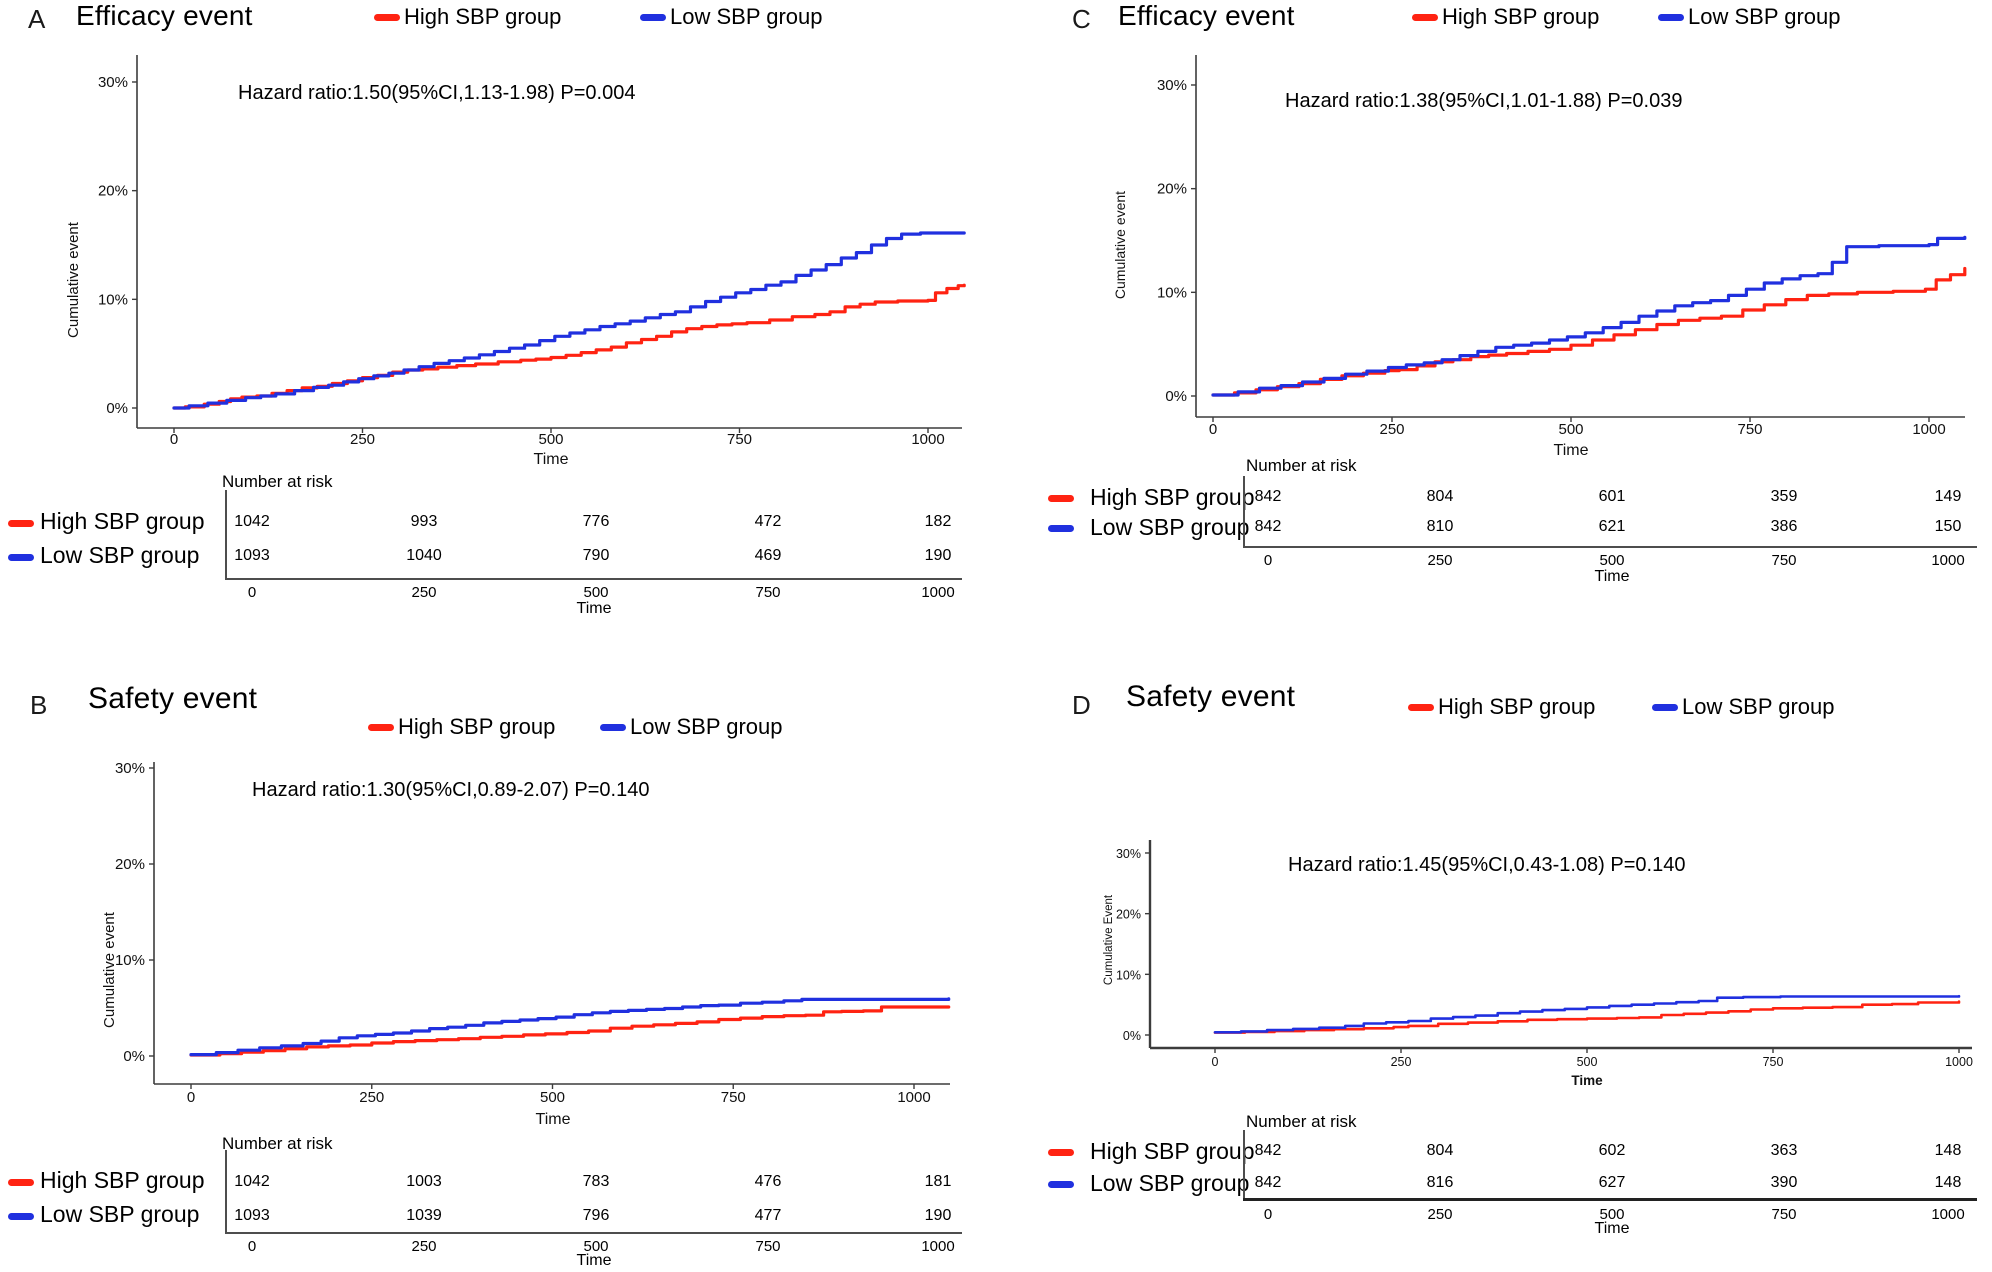 This screenshot has width=1992, height=1272. I want to click on number-at-risk-header: Number at risk, so click(277, 1143).